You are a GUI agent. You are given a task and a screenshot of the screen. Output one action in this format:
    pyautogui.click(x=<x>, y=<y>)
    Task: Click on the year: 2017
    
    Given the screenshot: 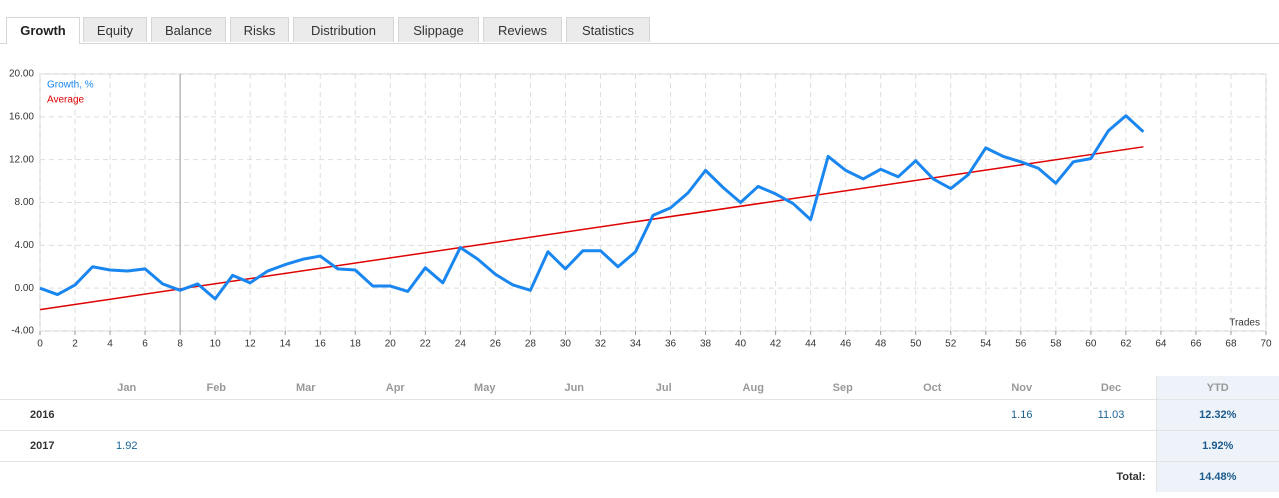 What is the action you would take?
    pyautogui.click(x=41, y=446)
    